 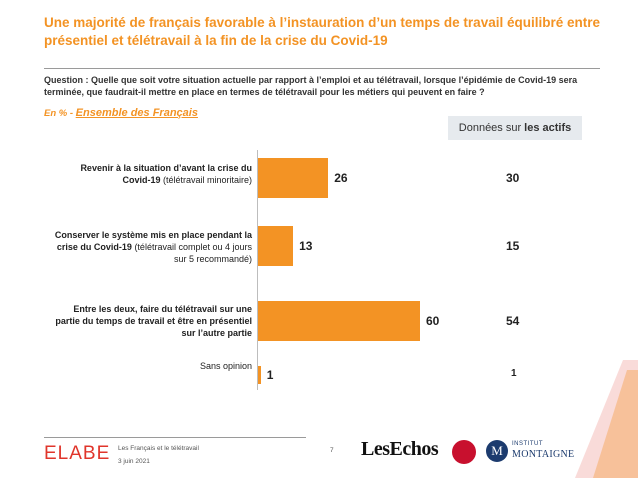 What do you see at coordinates (175, 437) in the screenshot?
I see `footer-divider` at bounding box center [175, 437].